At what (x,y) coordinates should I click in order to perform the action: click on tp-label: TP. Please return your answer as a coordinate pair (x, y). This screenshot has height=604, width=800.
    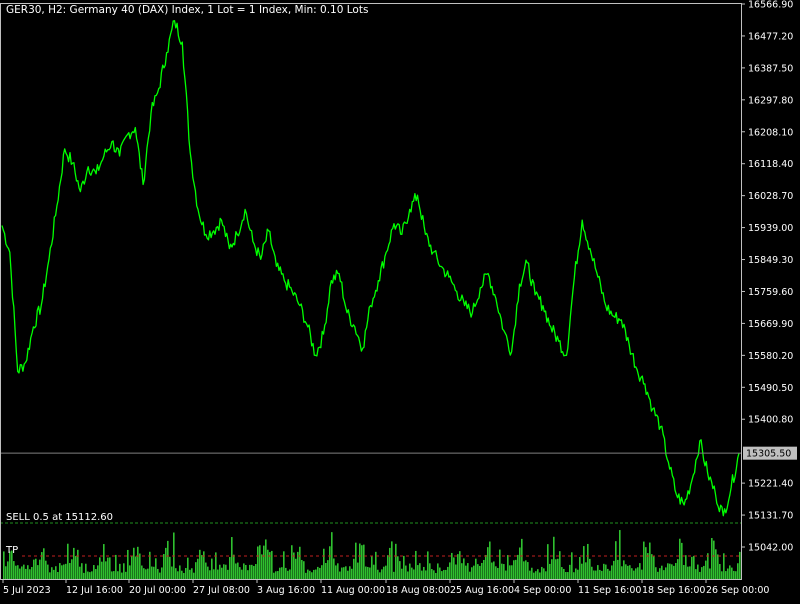
    Looking at the image, I should click on (11, 550).